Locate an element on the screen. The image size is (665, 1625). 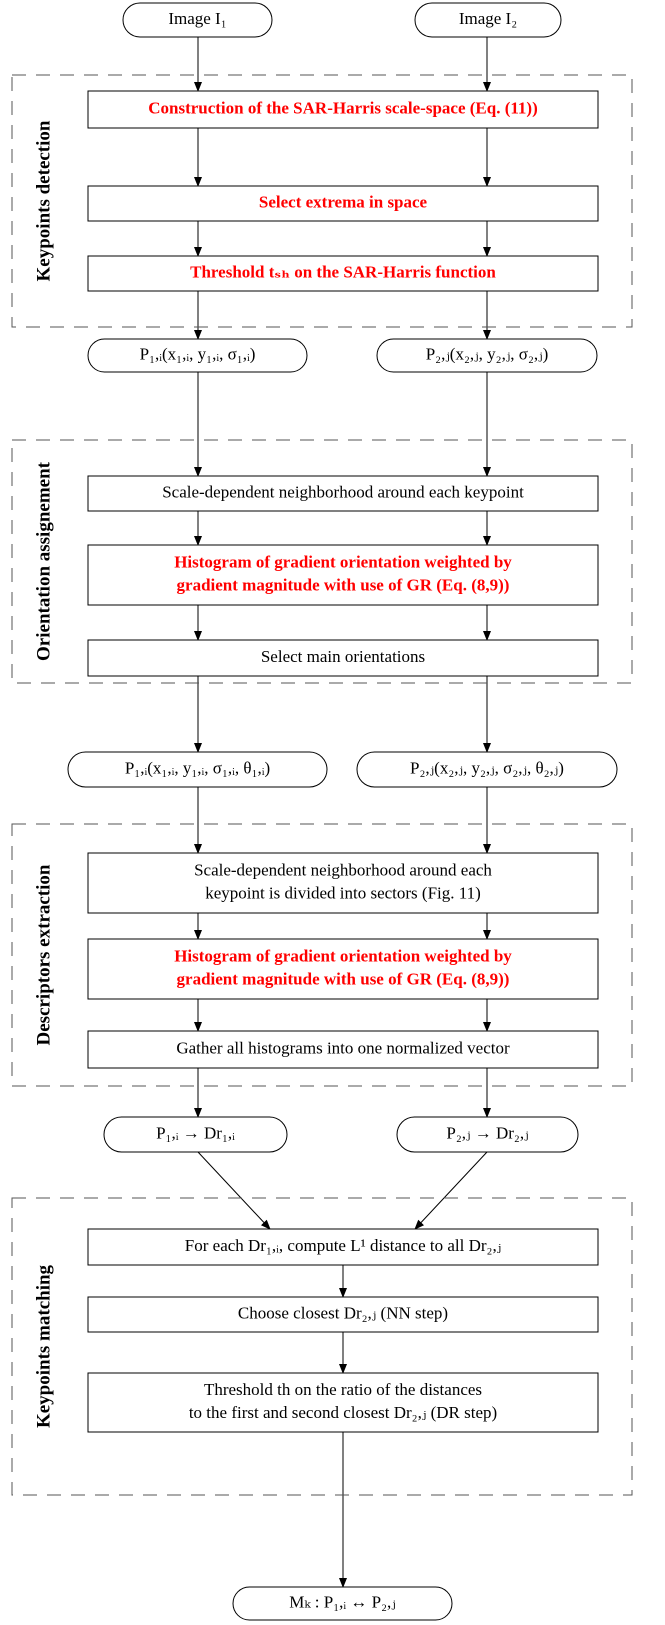
group-label: Keypoints detection is located at coordinates (43, 200).